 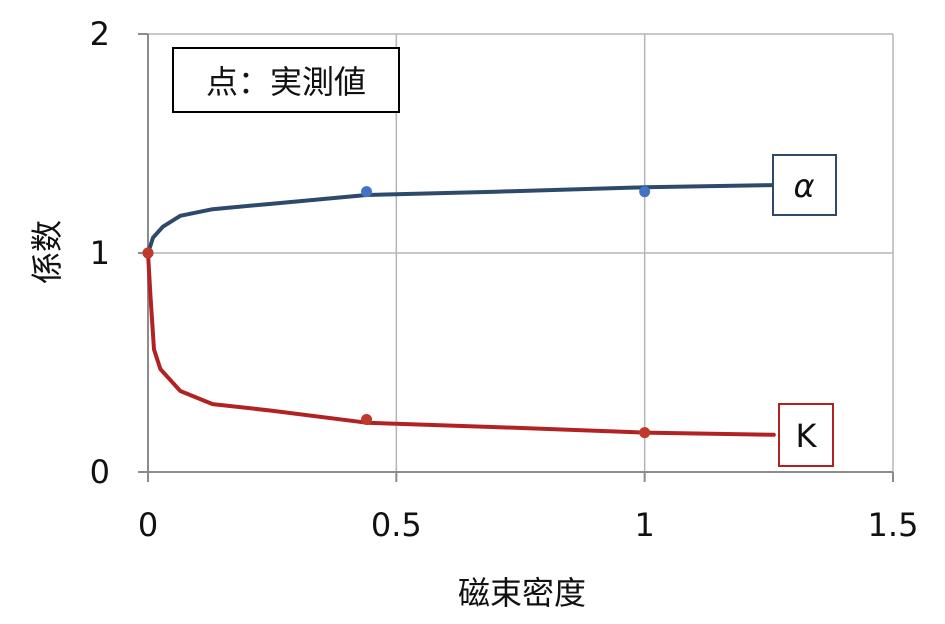 What do you see at coordinates (148, 525) in the screenshot?
I see `x-tick-label: 0` at bounding box center [148, 525].